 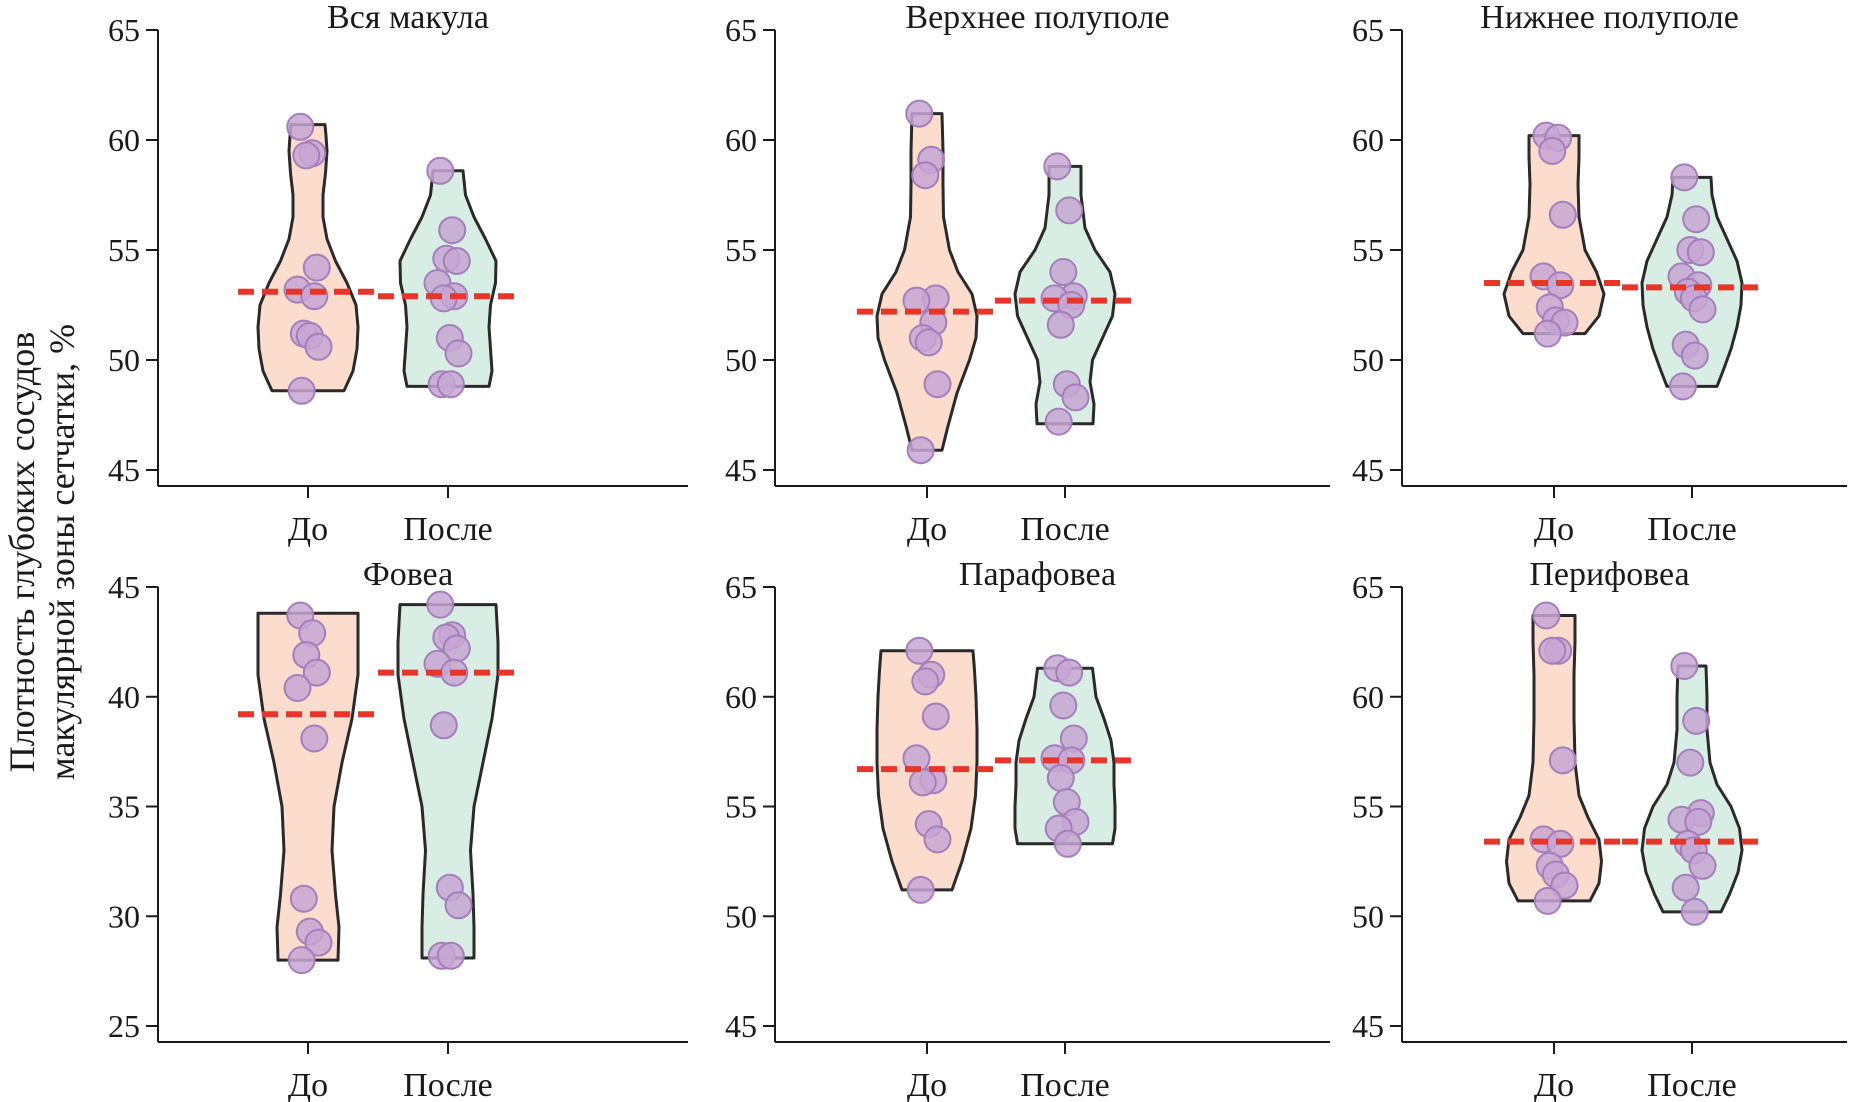 What do you see at coordinates (1599, 829) in the screenshot?
I see `panel-6: Перифовеа 45 50 55 60 65 До После` at bounding box center [1599, 829].